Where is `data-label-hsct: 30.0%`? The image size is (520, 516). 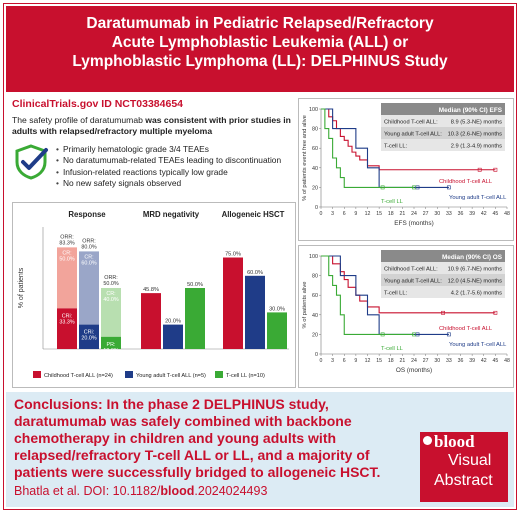
data-label-hsct: 30.0% is located at coordinates (277, 309).